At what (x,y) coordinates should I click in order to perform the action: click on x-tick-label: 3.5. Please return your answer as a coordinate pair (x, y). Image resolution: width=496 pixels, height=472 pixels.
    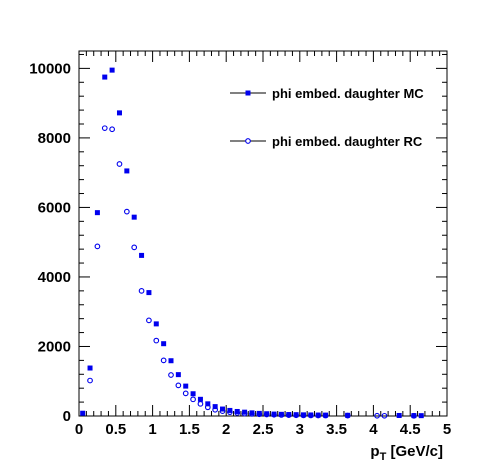
    Looking at the image, I should click on (336, 429).